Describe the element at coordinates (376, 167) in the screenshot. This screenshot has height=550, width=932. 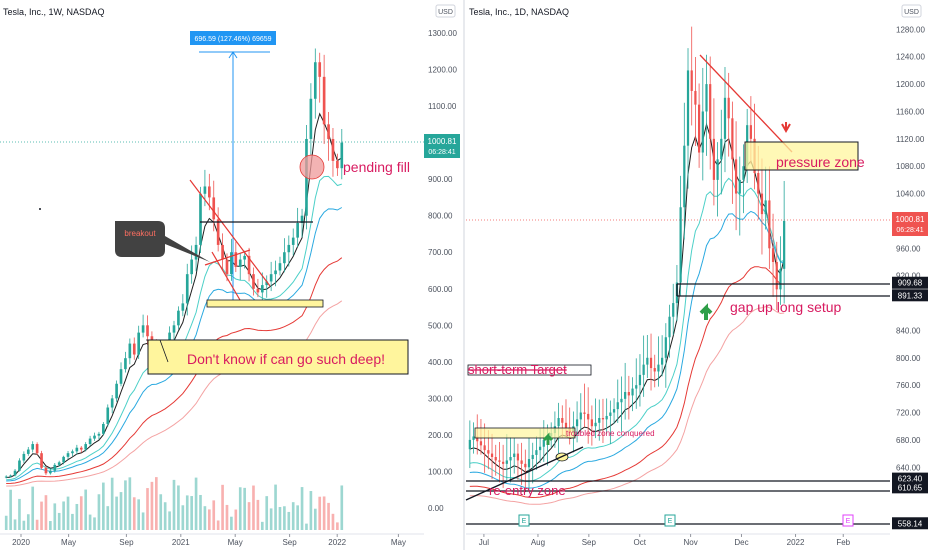
I see `pending-fill-label: pending fill` at that location.